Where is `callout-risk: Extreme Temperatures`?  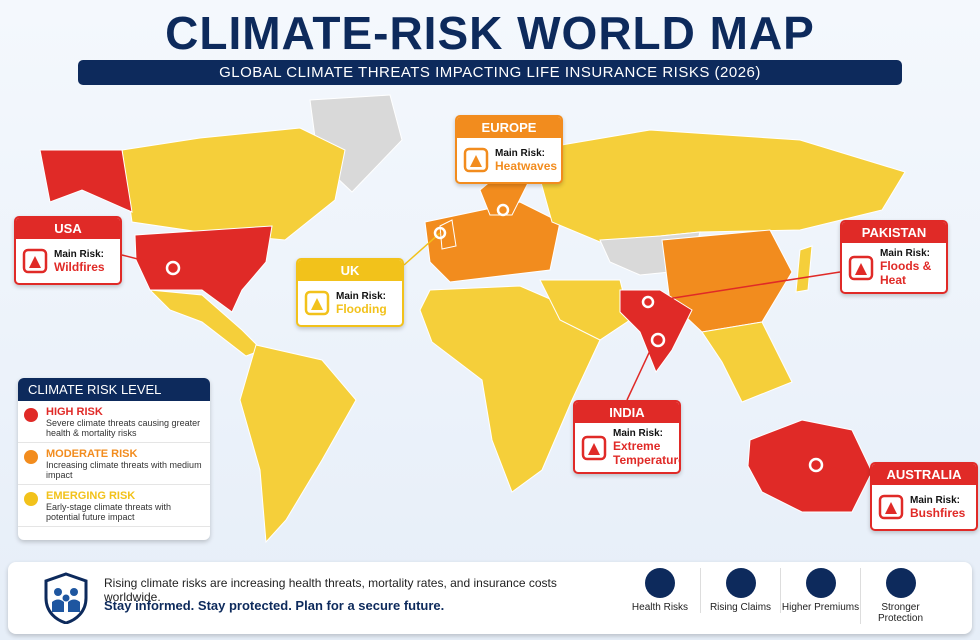 callout-risk: Extreme Temperatures is located at coordinates (646, 453).